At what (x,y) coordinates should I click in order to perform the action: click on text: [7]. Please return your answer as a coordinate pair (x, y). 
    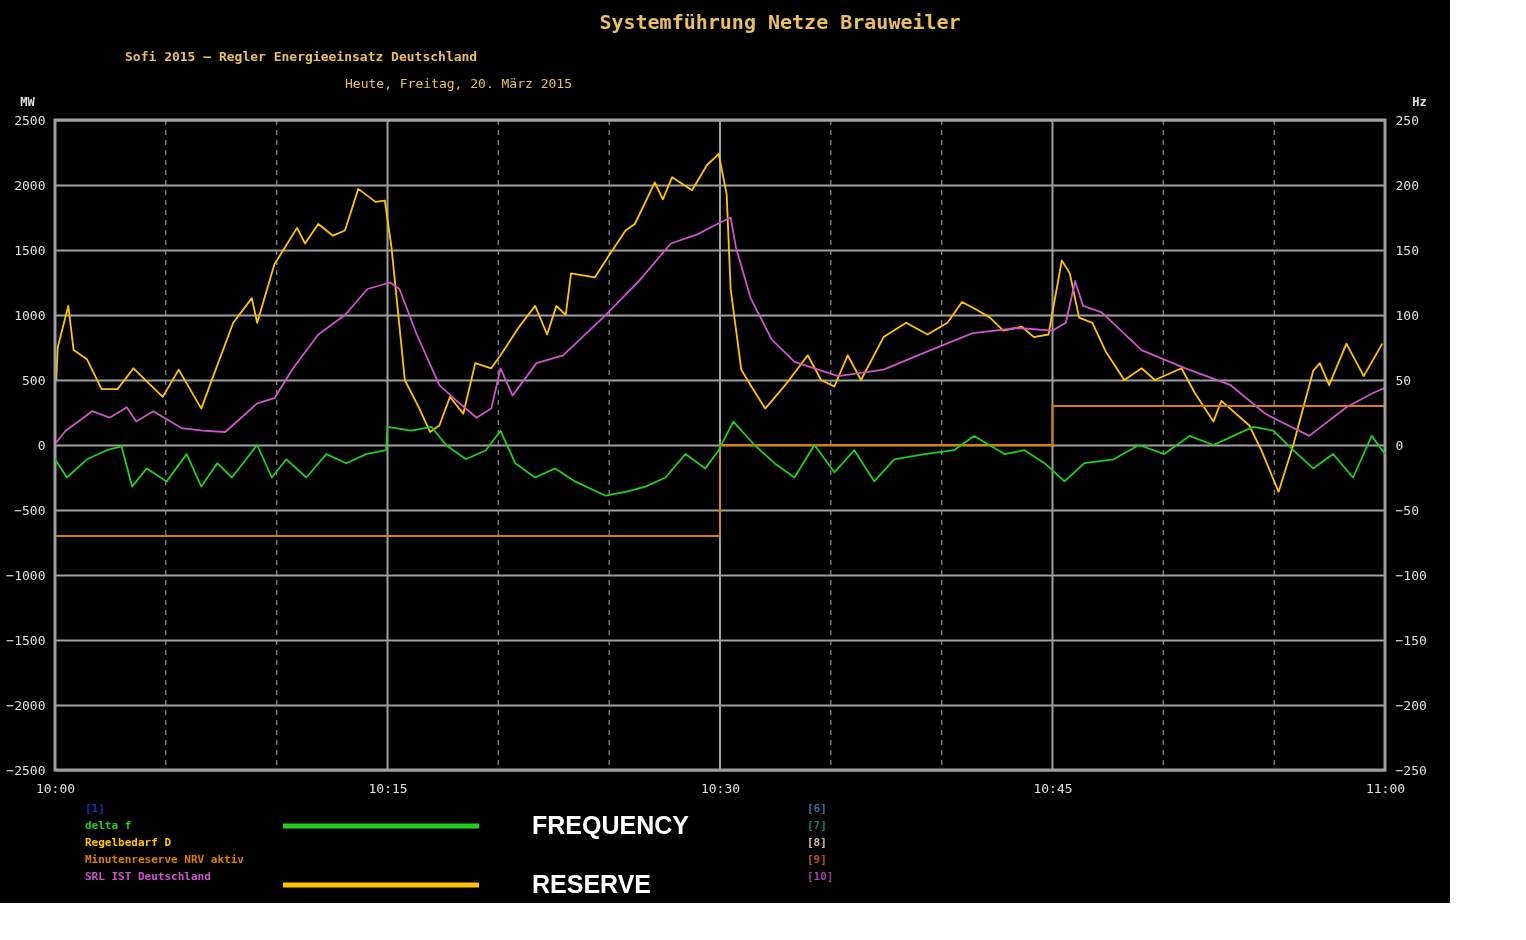
    Looking at the image, I should click on (817, 825).